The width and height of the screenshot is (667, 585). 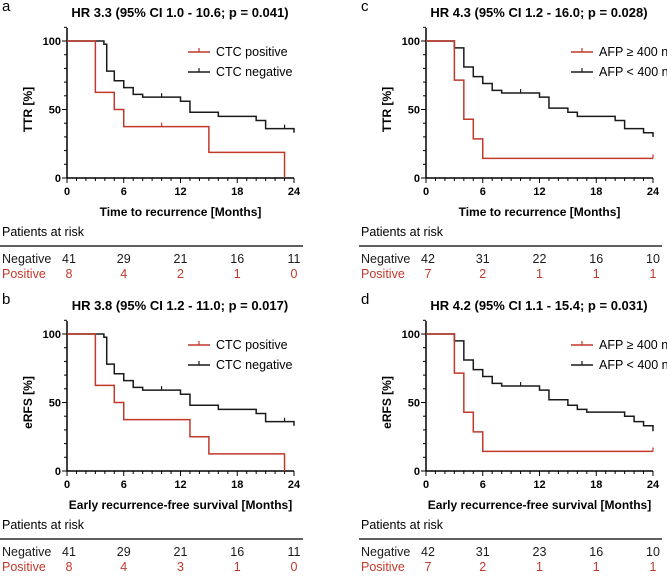 I want to click on legend-label: AFP ≥ 400 ng/ml, so click(x=633, y=52).